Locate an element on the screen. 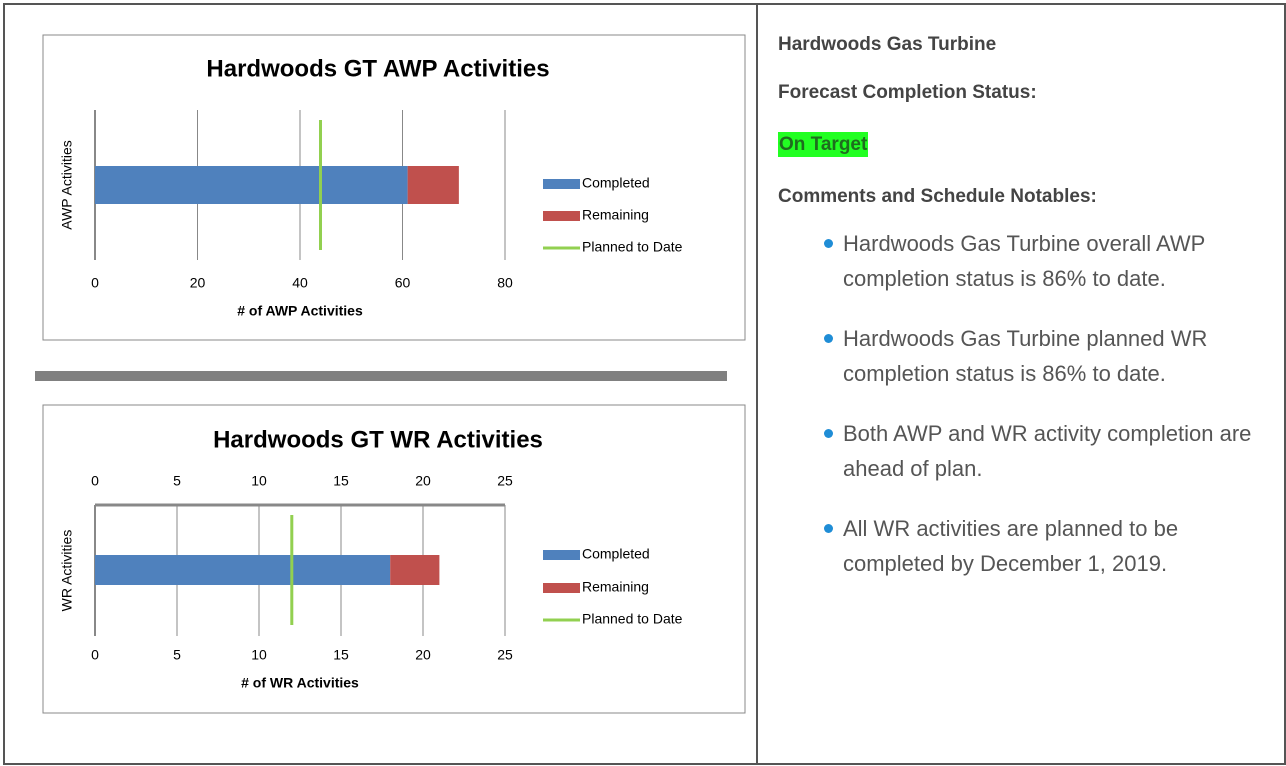 This screenshot has width=1286, height=766. separator is located at coordinates (381, 376).